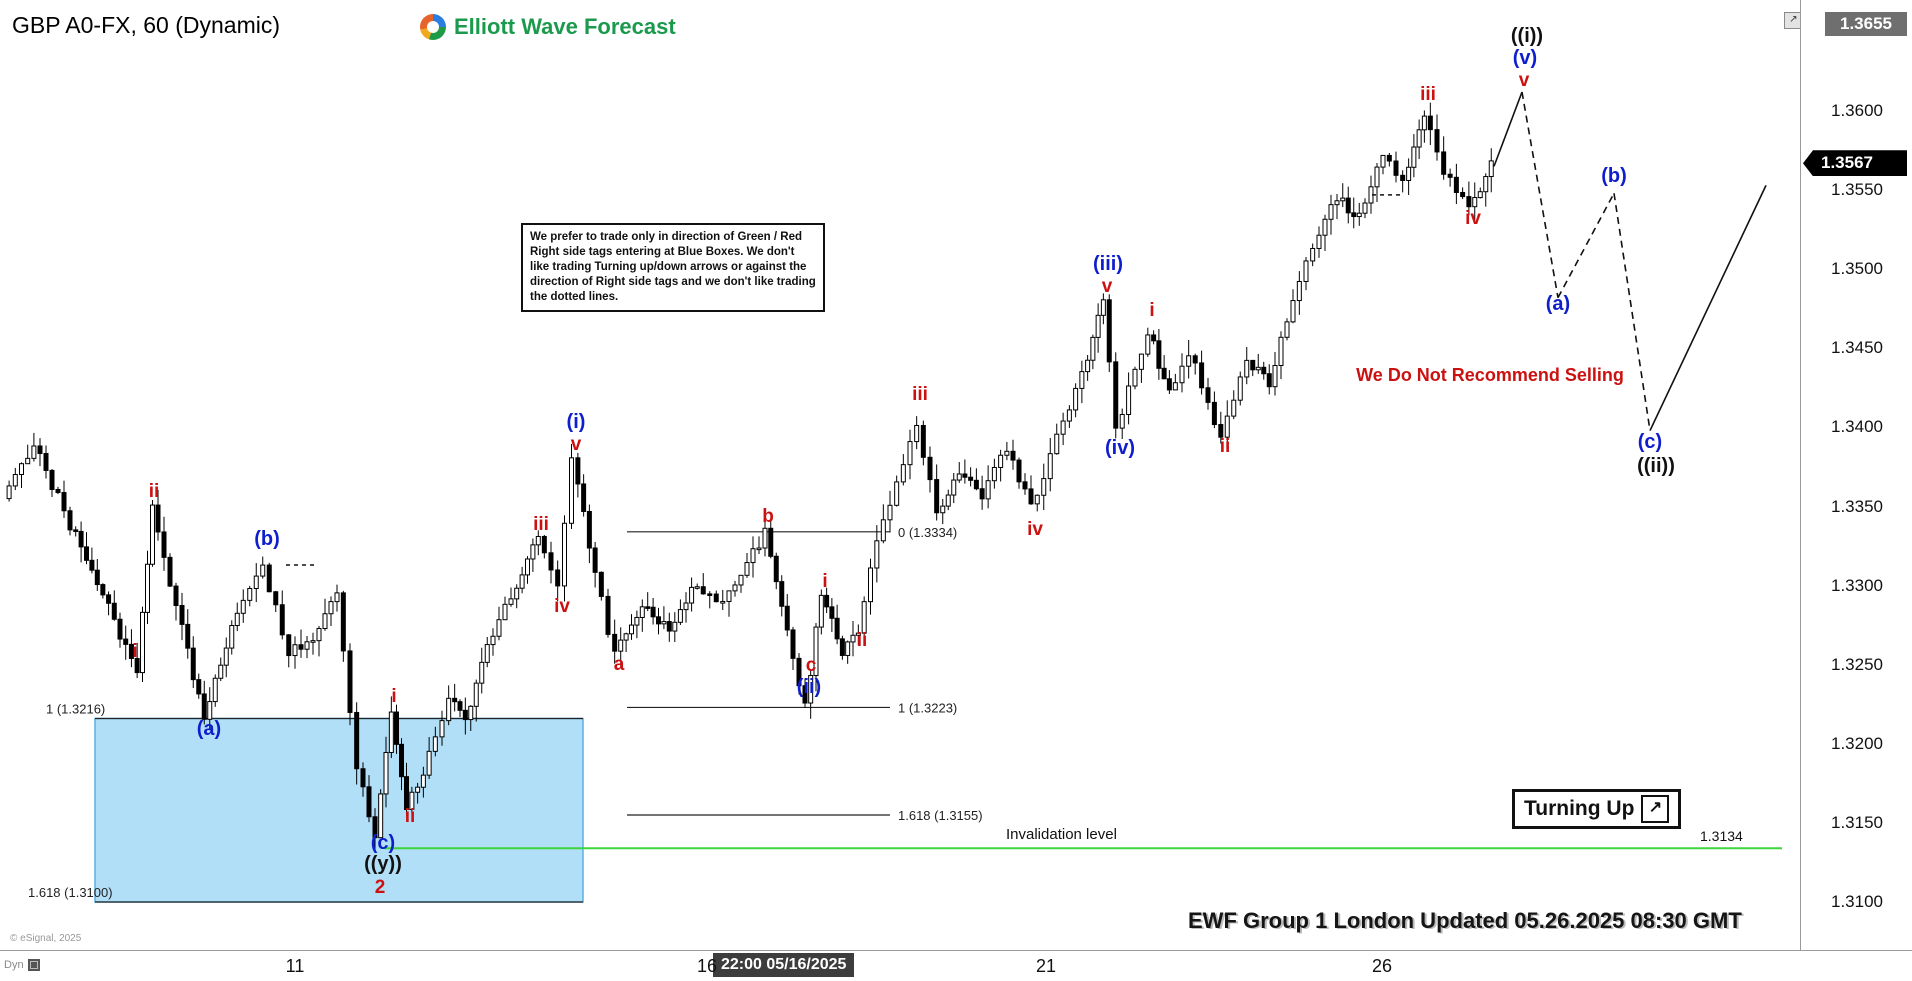 This screenshot has height=981, width=1912. What do you see at coordinates (576, 422) in the screenshot?
I see `wave-label-blue: (i)` at bounding box center [576, 422].